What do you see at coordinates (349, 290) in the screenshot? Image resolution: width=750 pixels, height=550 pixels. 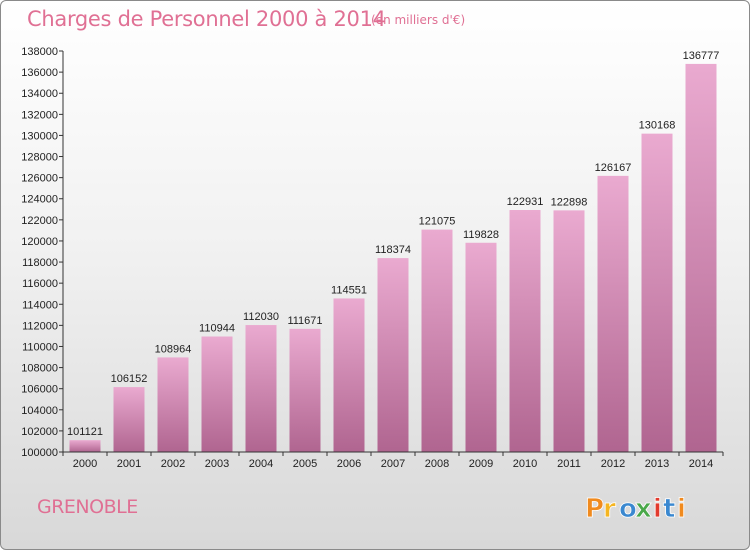 I see `data-label-2006: 114551` at bounding box center [349, 290].